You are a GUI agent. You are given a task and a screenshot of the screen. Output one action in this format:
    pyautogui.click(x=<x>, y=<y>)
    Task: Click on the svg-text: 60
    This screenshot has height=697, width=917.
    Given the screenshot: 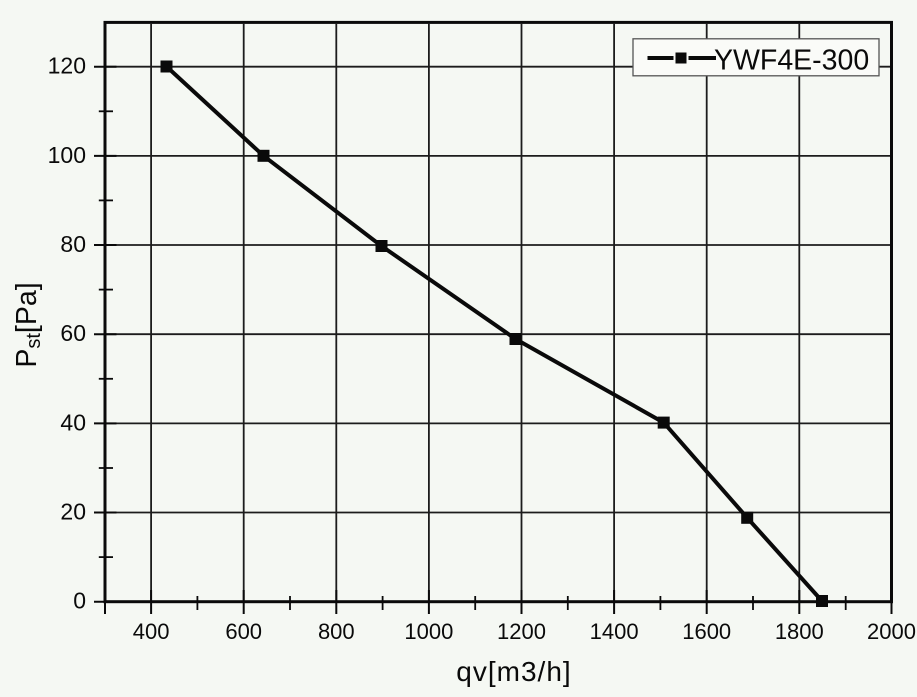 What is the action you would take?
    pyautogui.click(x=73, y=333)
    